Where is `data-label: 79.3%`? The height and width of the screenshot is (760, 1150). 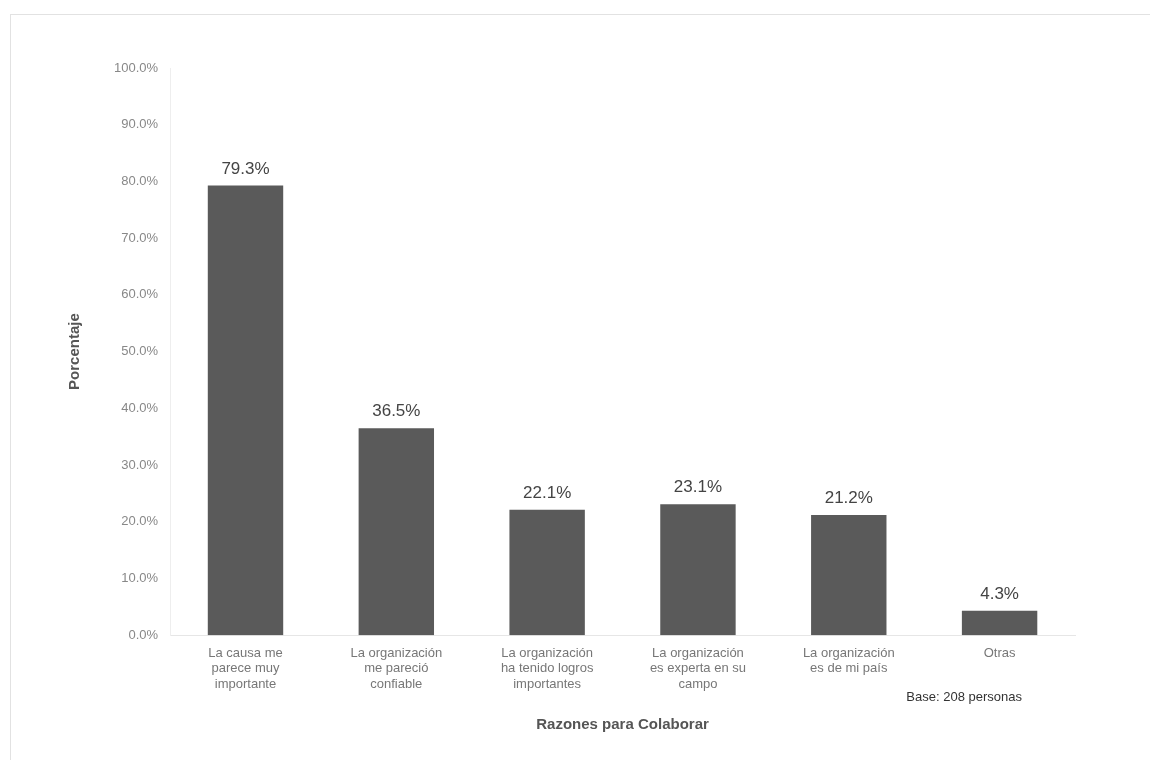
data-label: 79.3% is located at coordinates (245, 168).